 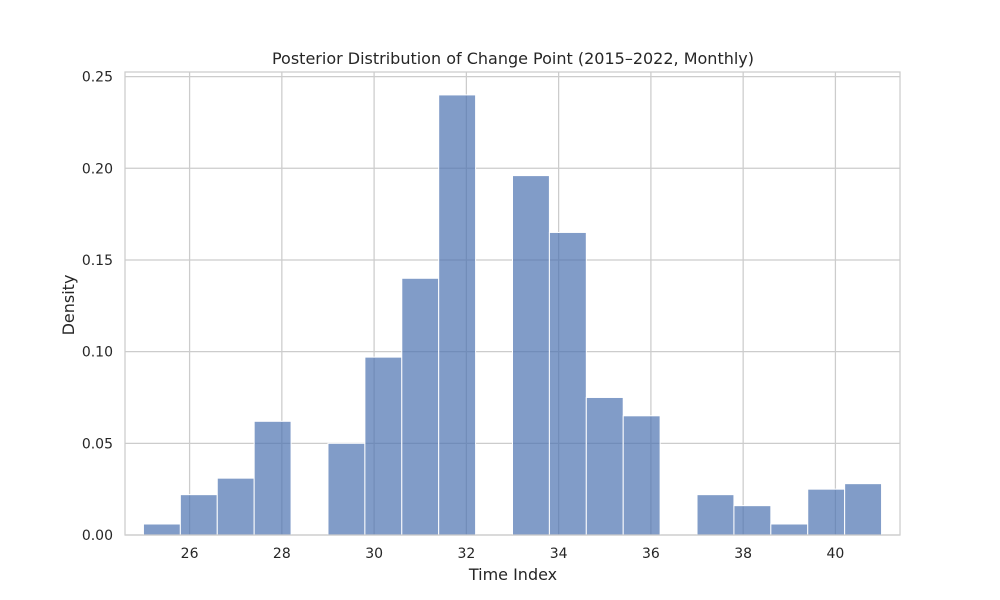 I want to click on x-tick-label: 40, so click(x=836, y=554).